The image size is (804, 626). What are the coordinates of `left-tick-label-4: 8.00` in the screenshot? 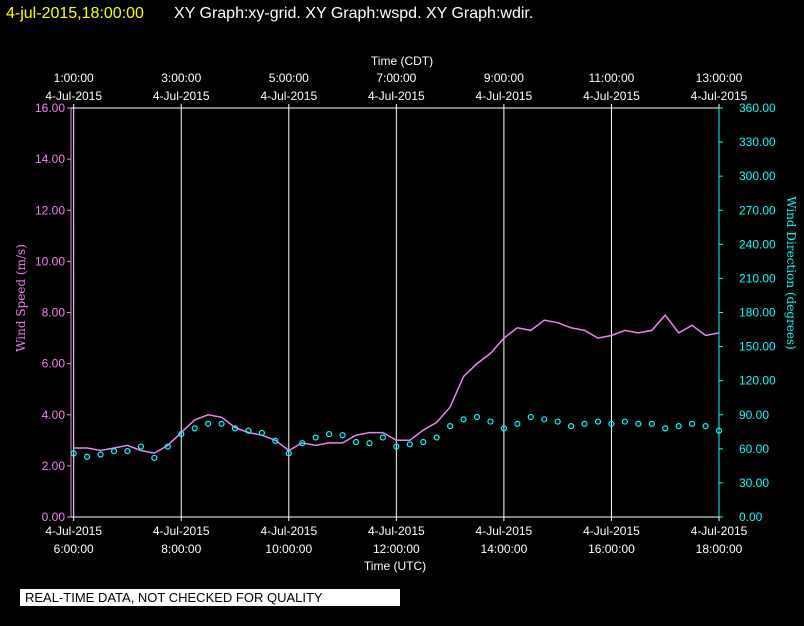 It's located at (54, 313).